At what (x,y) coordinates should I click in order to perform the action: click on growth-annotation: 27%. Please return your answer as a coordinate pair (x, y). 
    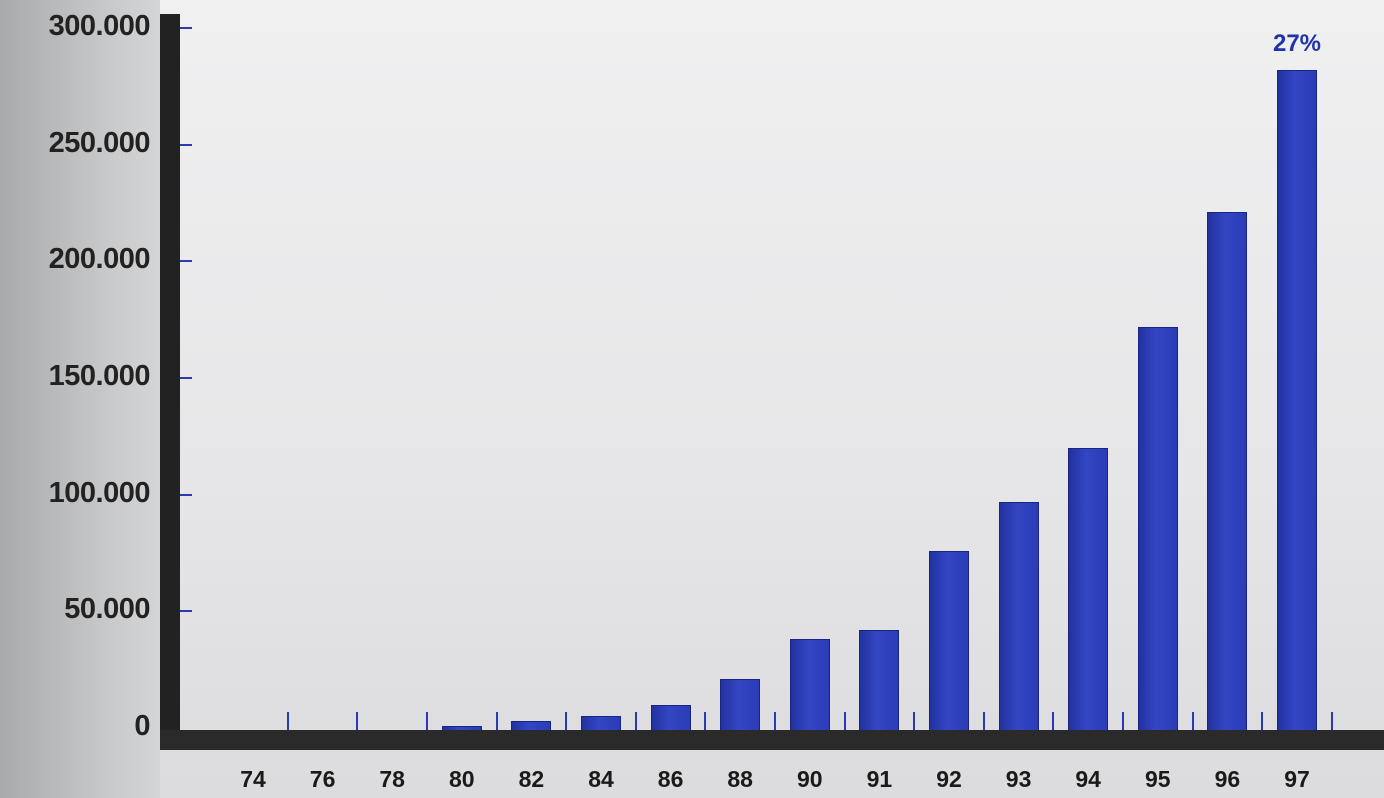
    Looking at the image, I should click on (1297, 43).